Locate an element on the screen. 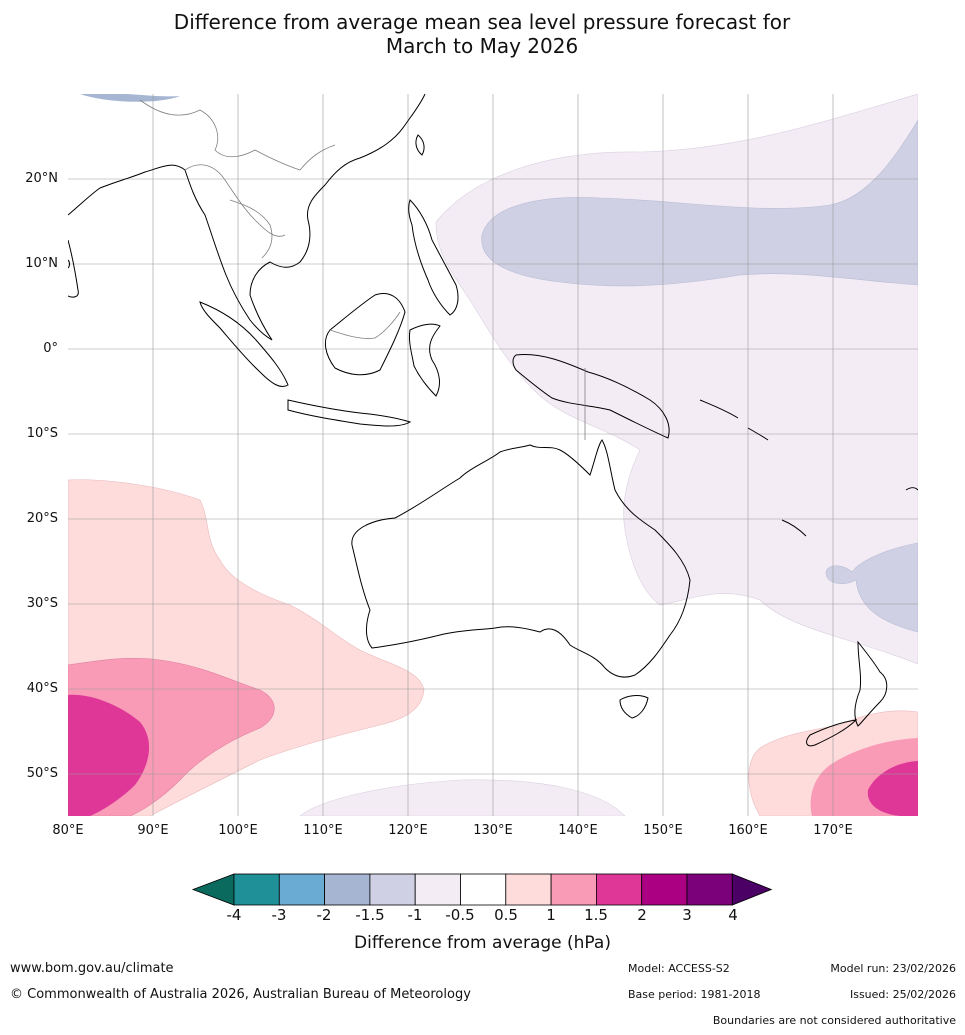 The width and height of the screenshot is (965, 1035). lat-label-40s: 40°S is located at coordinates (42, 688).